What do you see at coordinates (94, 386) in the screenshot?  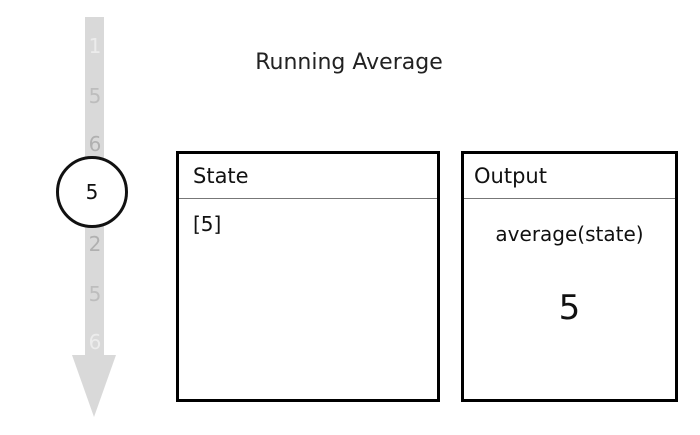 I see `stream-arrow-head` at bounding box center [94, 386].